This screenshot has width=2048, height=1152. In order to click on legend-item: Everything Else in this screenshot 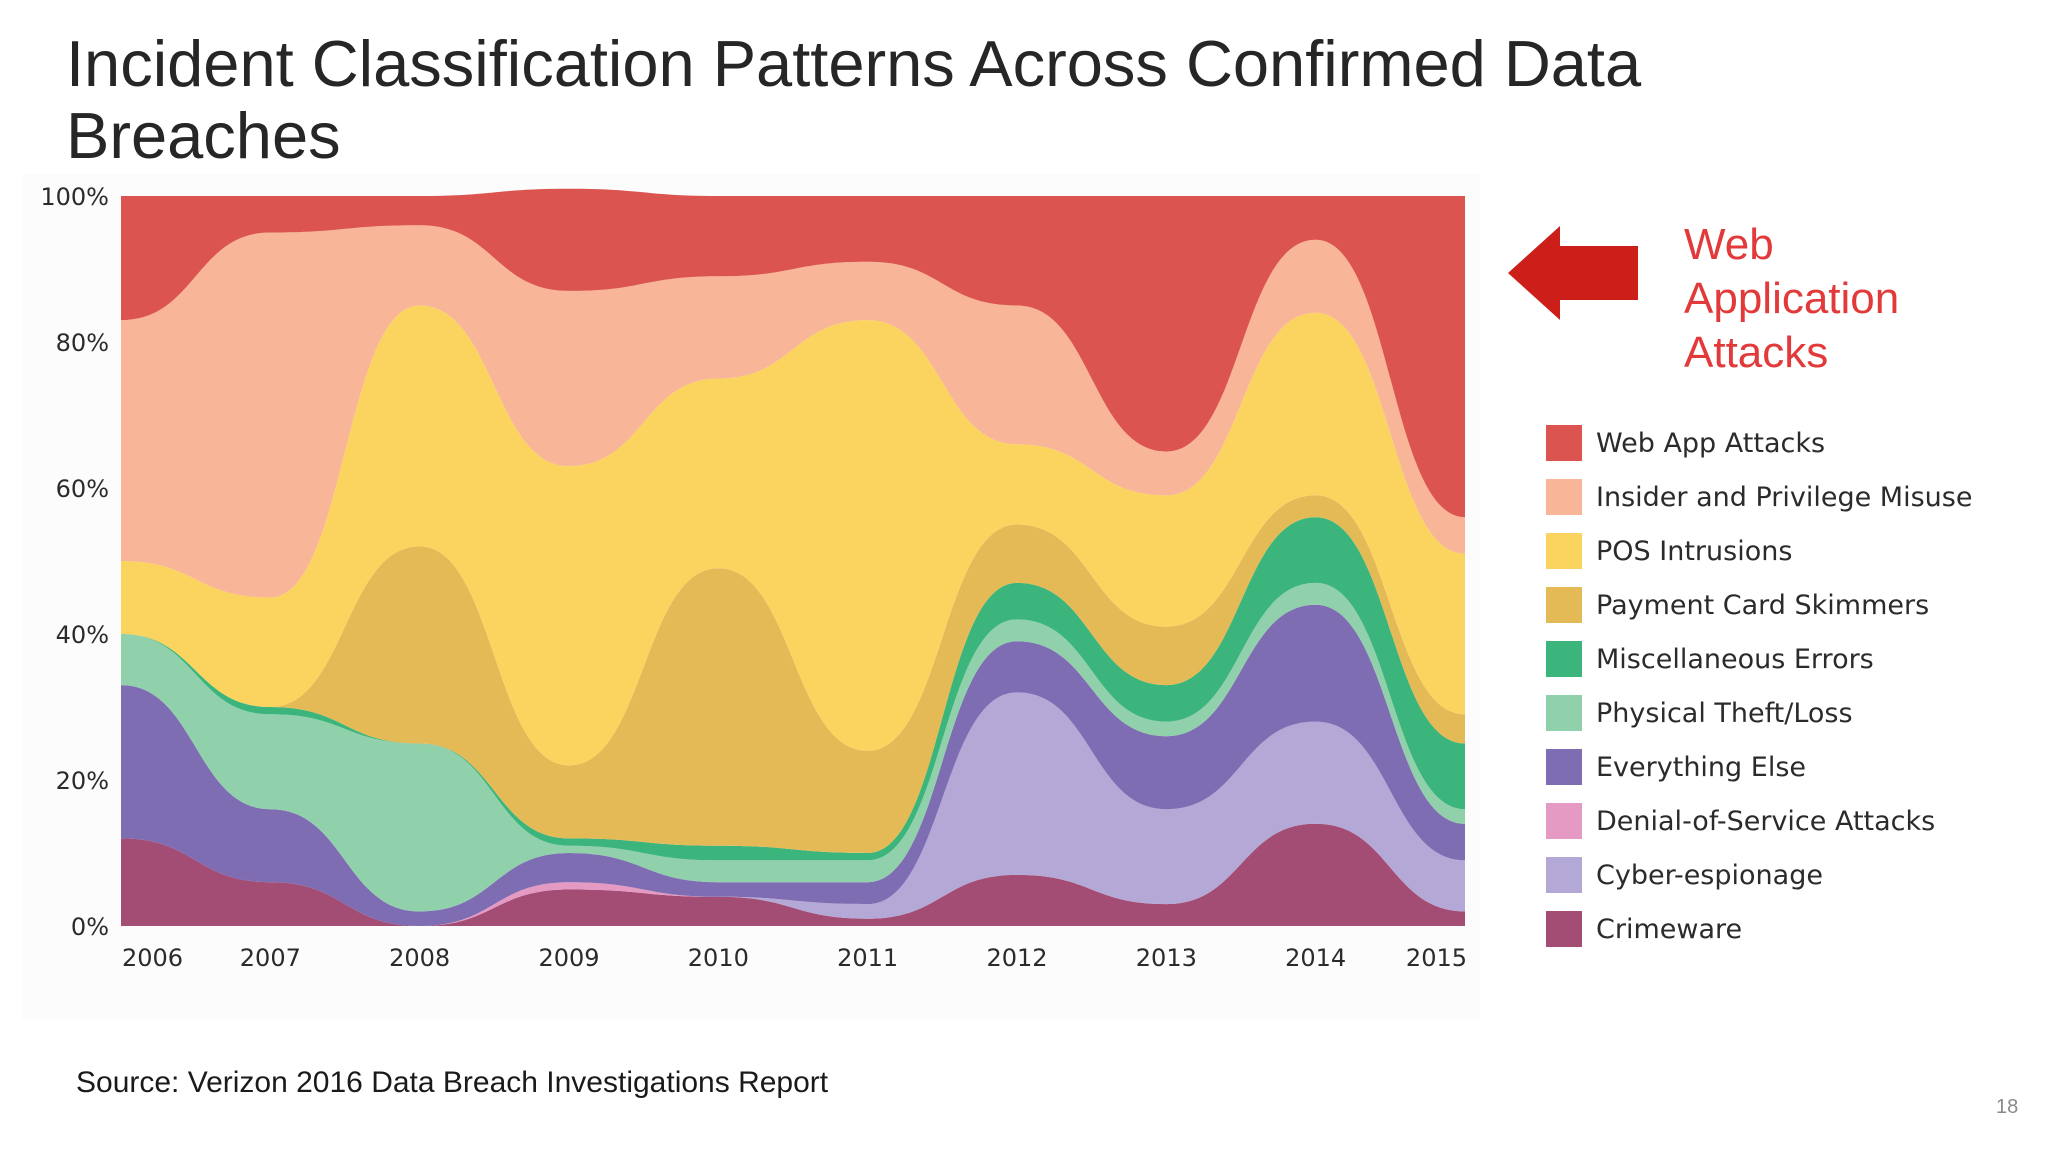, I will do `click(1786, 767)`.